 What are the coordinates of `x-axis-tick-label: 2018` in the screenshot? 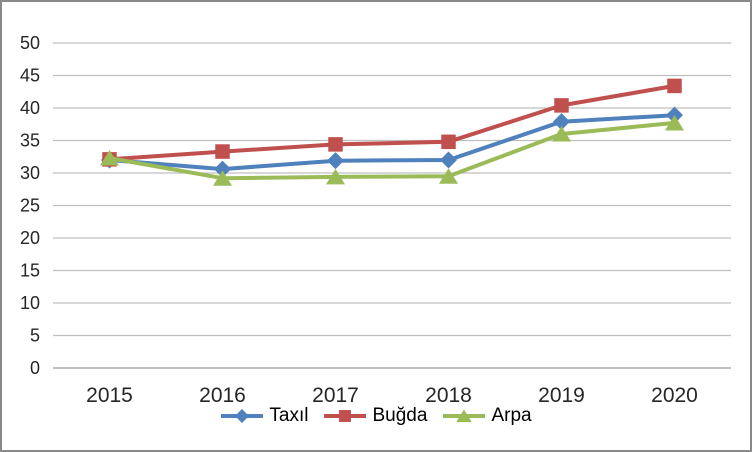 It's located at (448, 395).